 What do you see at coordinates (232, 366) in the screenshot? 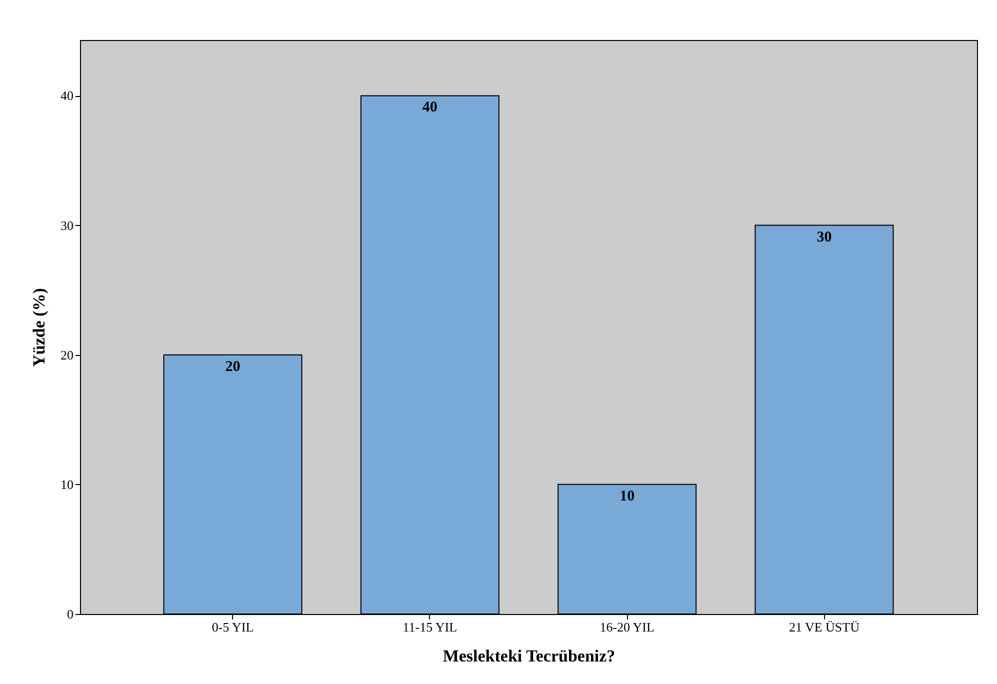
I see `data-label: 20` at bounding box center [232, 366].